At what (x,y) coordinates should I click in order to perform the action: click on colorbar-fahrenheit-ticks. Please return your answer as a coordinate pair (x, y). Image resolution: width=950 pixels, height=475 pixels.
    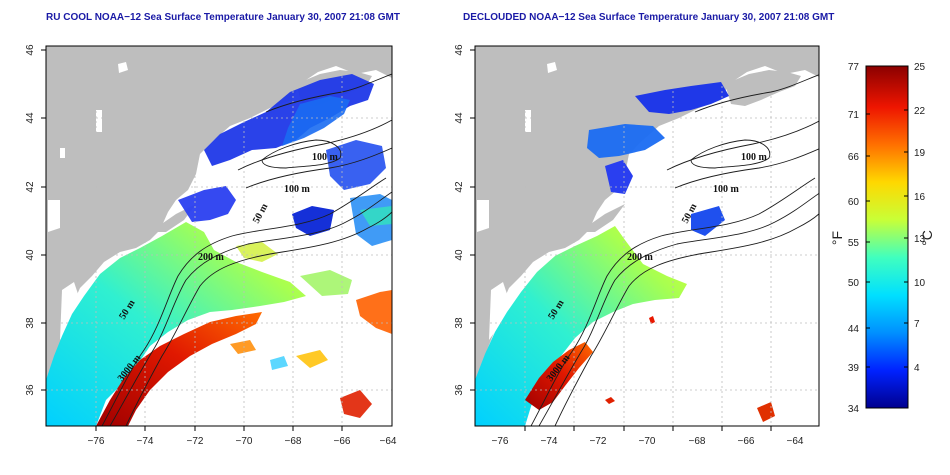
    Looking at the image, I should click on (868, 237).